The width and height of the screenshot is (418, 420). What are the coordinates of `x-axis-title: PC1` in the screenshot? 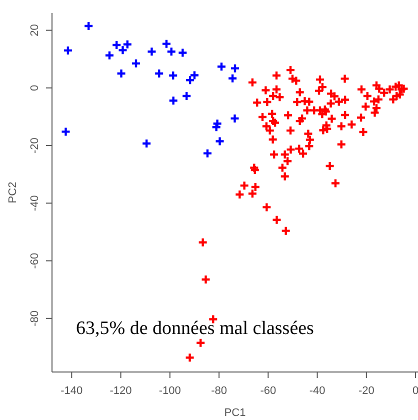 It's located at (235, 413).